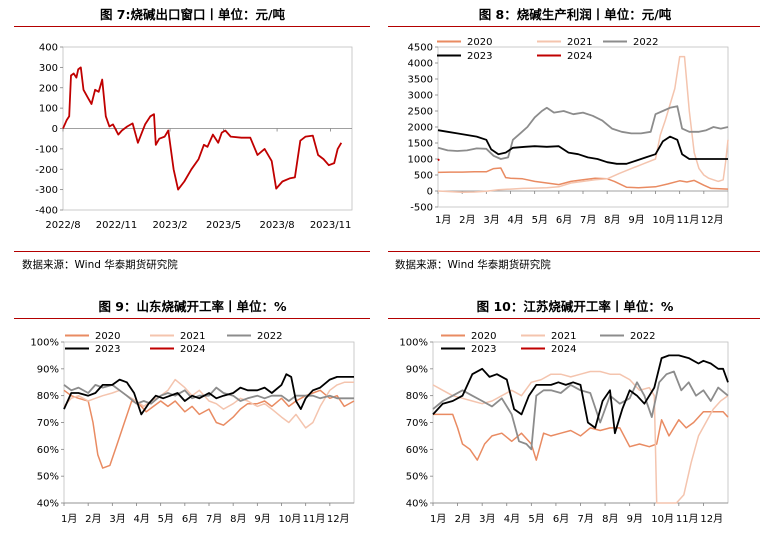  What do you see at coordinates (438, 160) in the screenshot?
I see `series-line-2024` at bounding box center [438, 160].